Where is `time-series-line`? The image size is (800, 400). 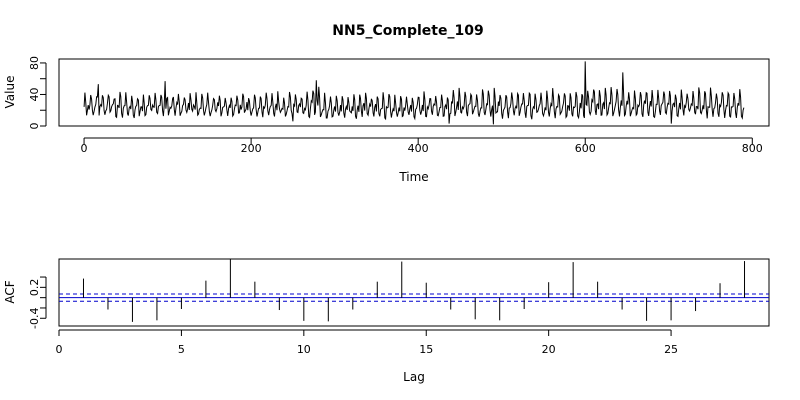
time-series-line is located at coordinates (414, 93).